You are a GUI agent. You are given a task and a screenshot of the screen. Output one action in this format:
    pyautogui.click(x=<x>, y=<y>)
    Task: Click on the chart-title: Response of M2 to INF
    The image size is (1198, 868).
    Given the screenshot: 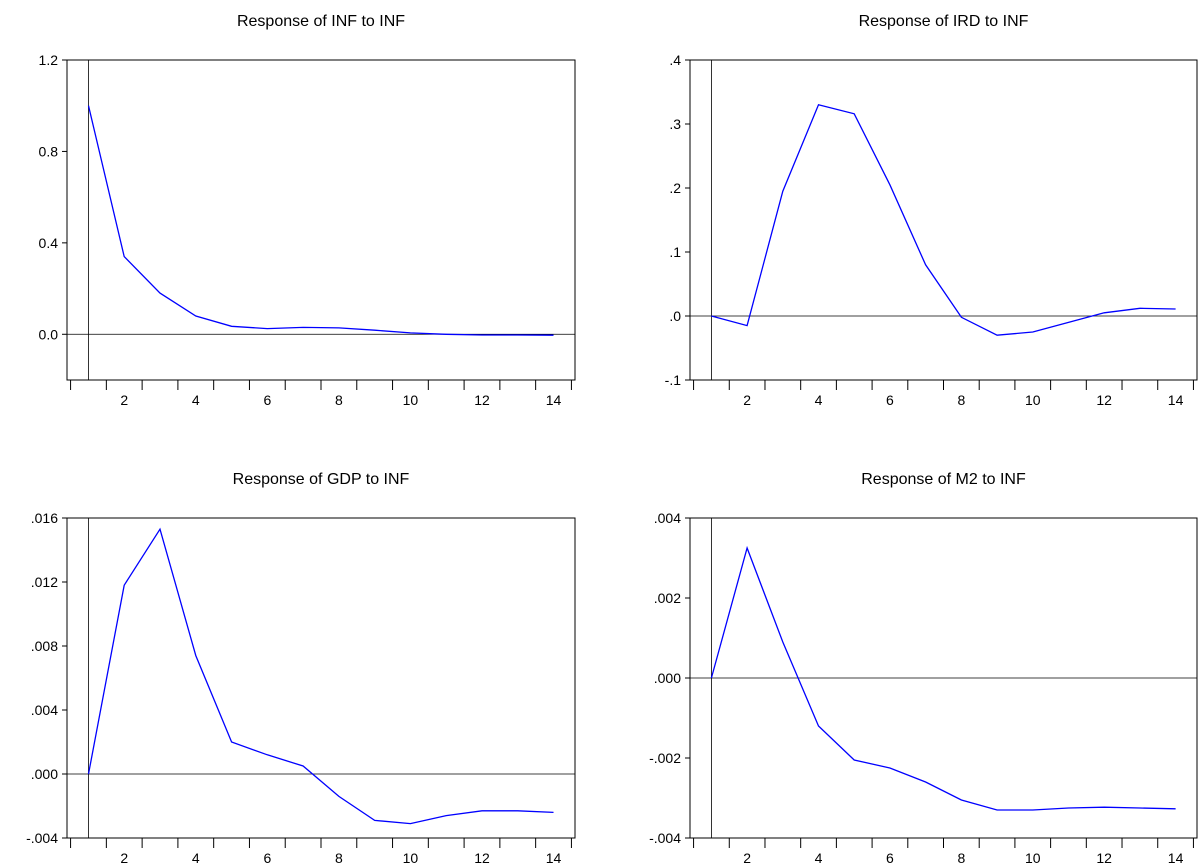 What is the action you would take?
    pyautogui.click(x=943, y=479)
    